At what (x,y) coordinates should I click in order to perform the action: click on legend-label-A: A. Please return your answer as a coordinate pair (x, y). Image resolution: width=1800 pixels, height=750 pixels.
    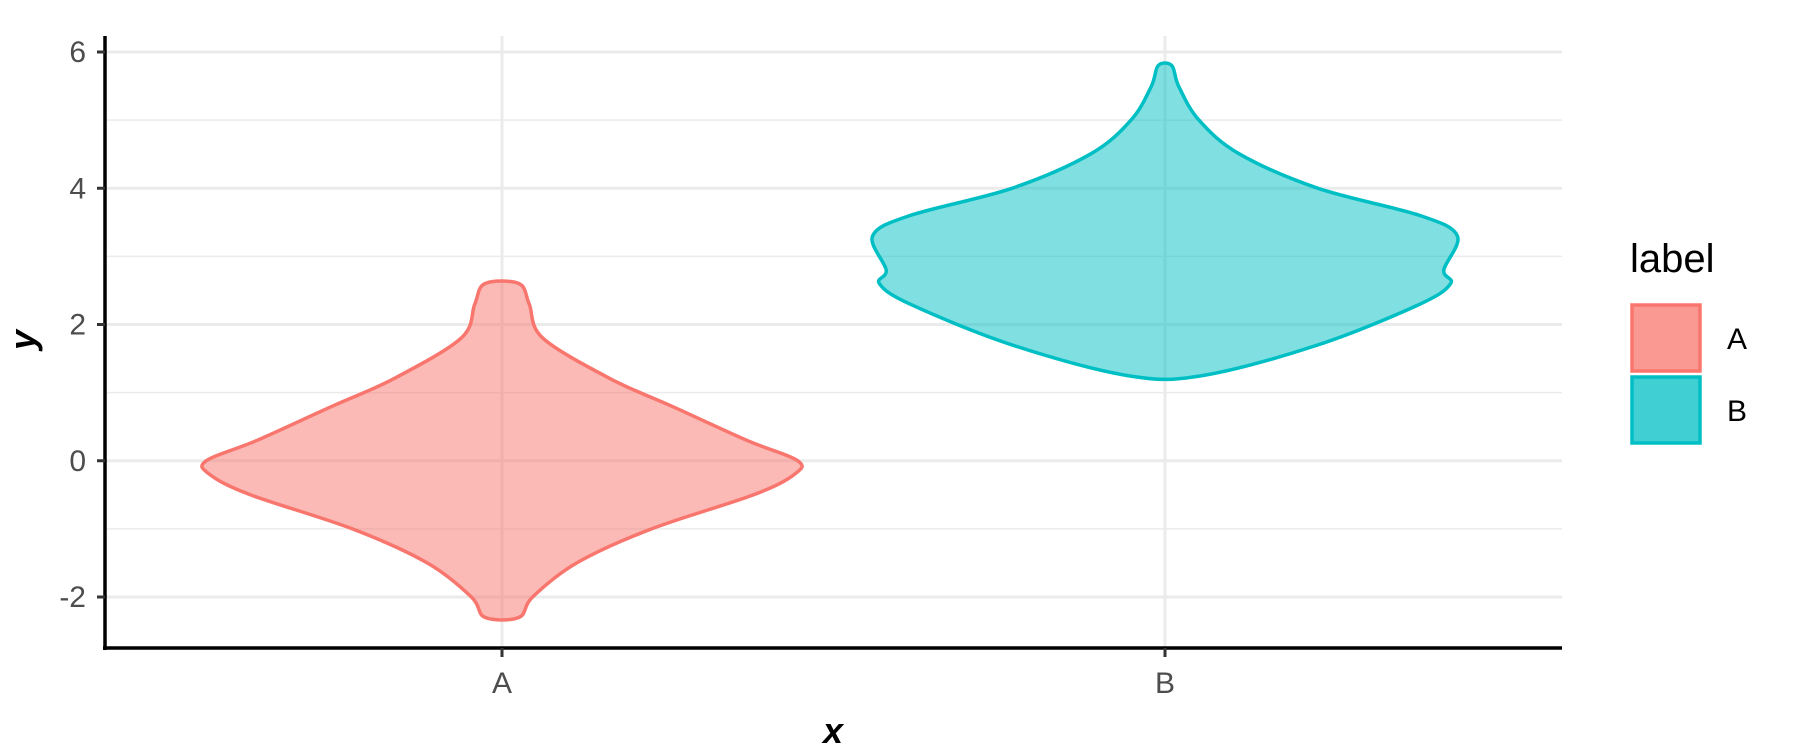
    Looking at the image, I should click on (1737, 339).